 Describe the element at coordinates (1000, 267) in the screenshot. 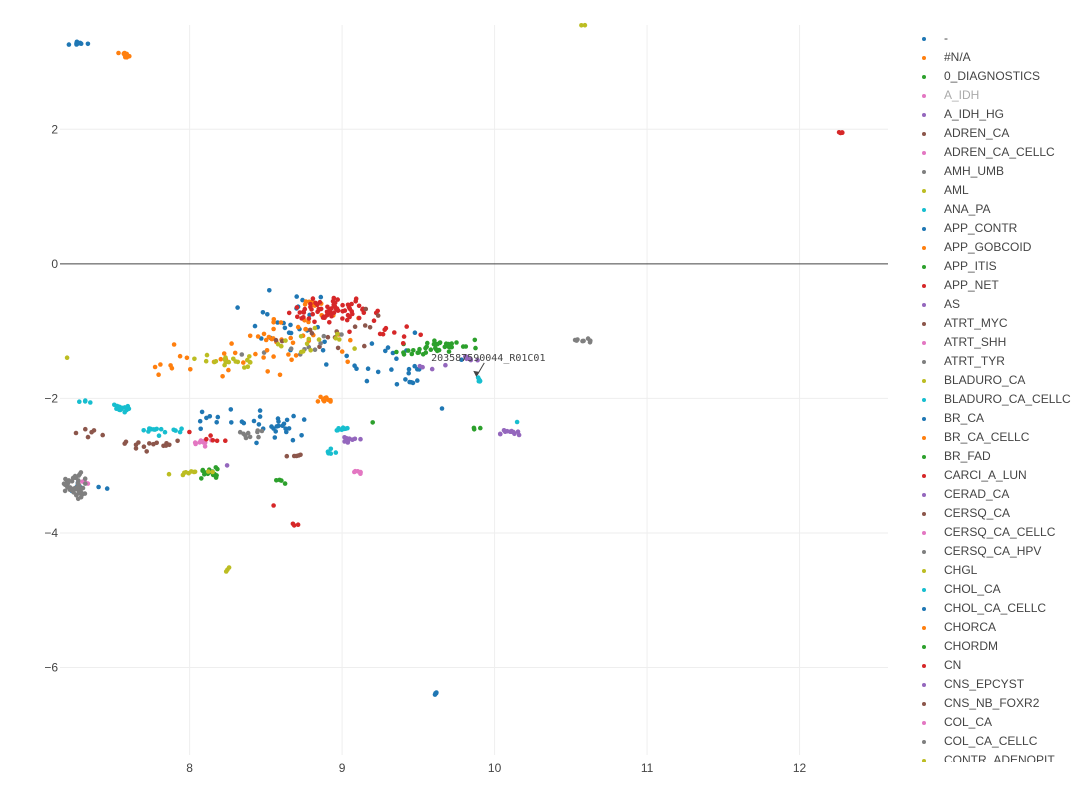

I see `legend-item: APP_ITIS` at that location.